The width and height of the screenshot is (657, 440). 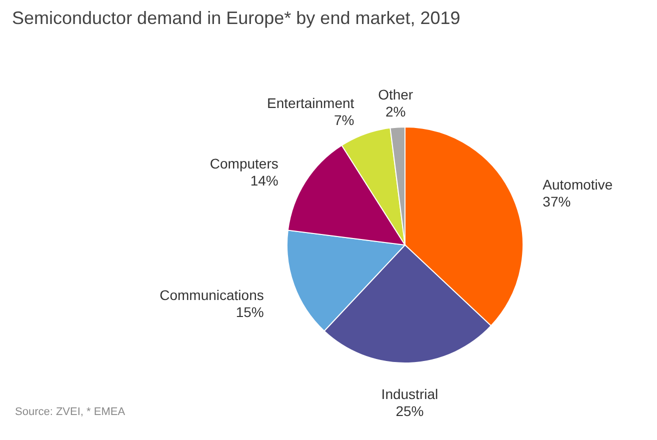 What do you see at coordinates (410, 410) in the screenshot?
I see `data-label: 25%` at bounding box center [410, 410].